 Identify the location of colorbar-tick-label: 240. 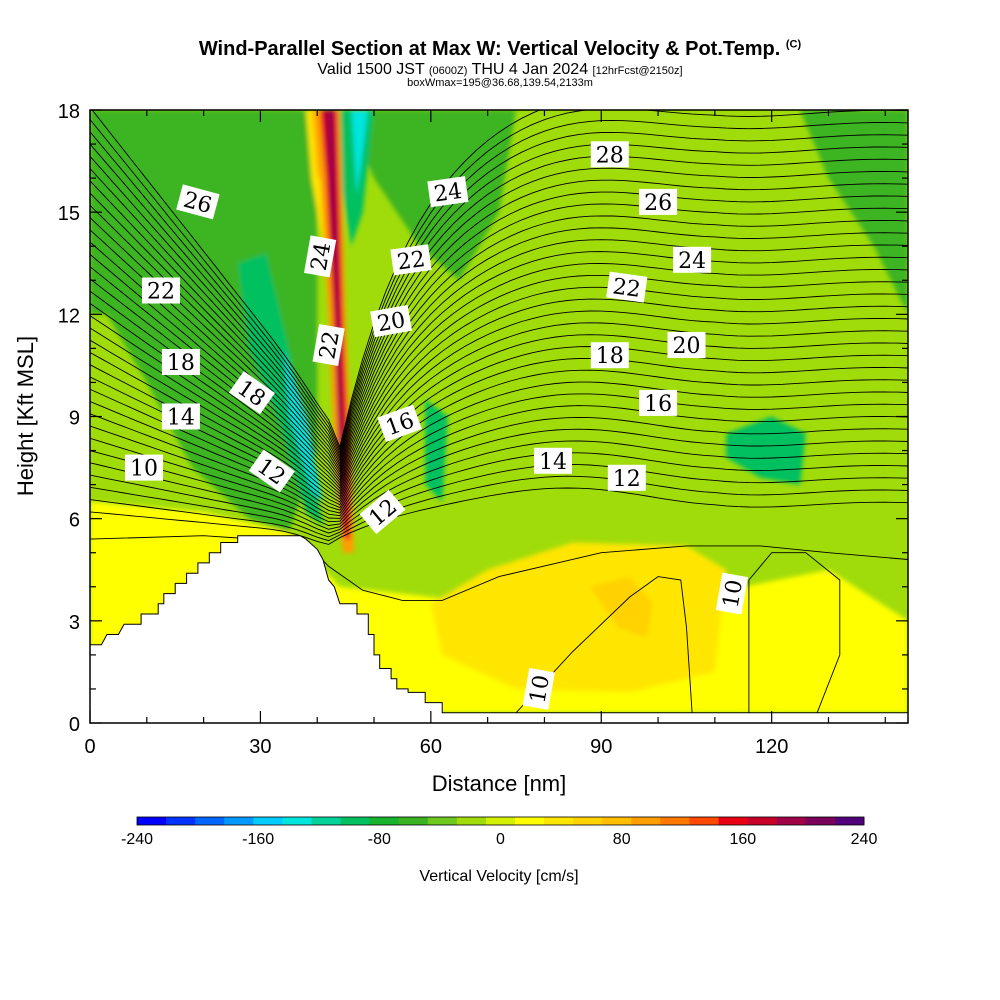
(864, 839).